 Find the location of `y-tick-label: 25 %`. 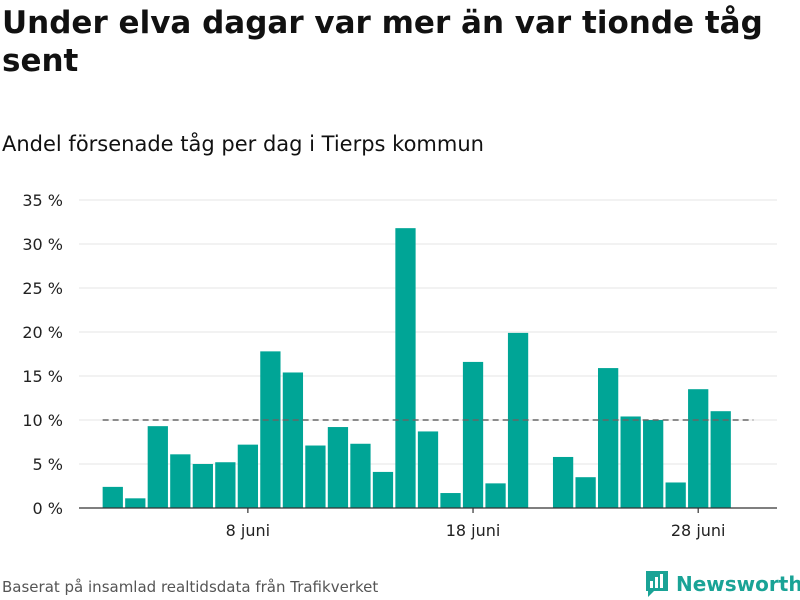

y-tick-label: 25 % is located at coordinates (42, 288).